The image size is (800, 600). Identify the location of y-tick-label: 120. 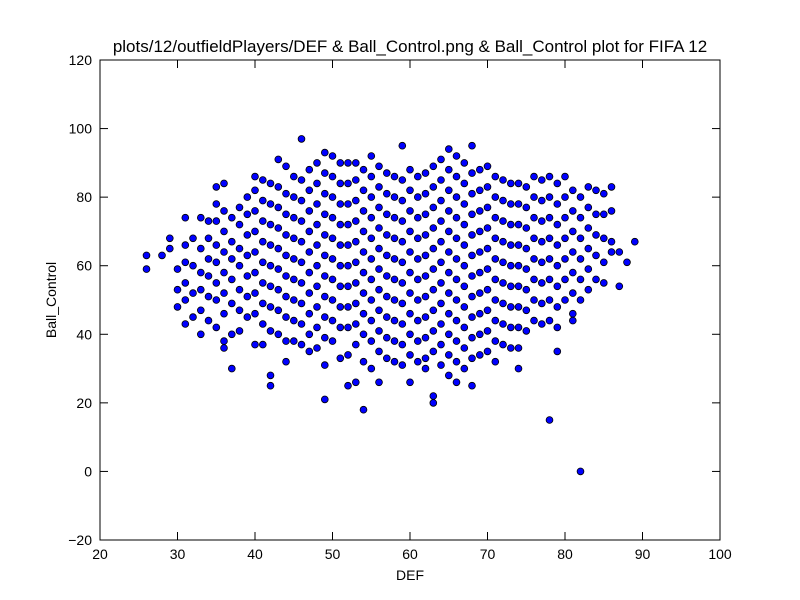
(81, 60).